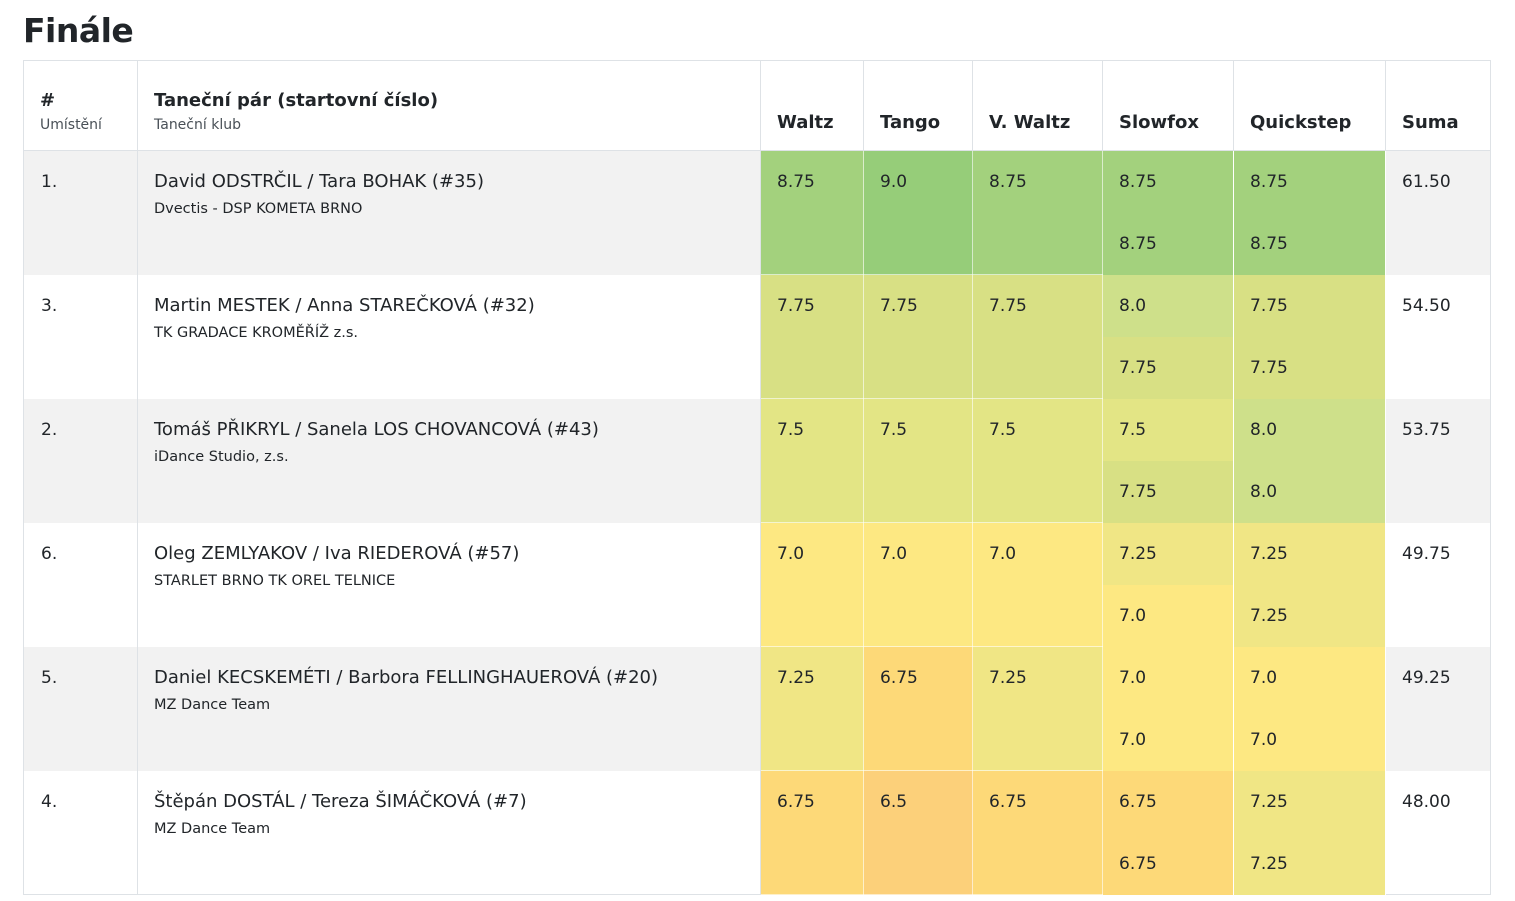 The image size is (1515, 901). I want to click on header-slowfox: Slowfox, so click(1168, 105).